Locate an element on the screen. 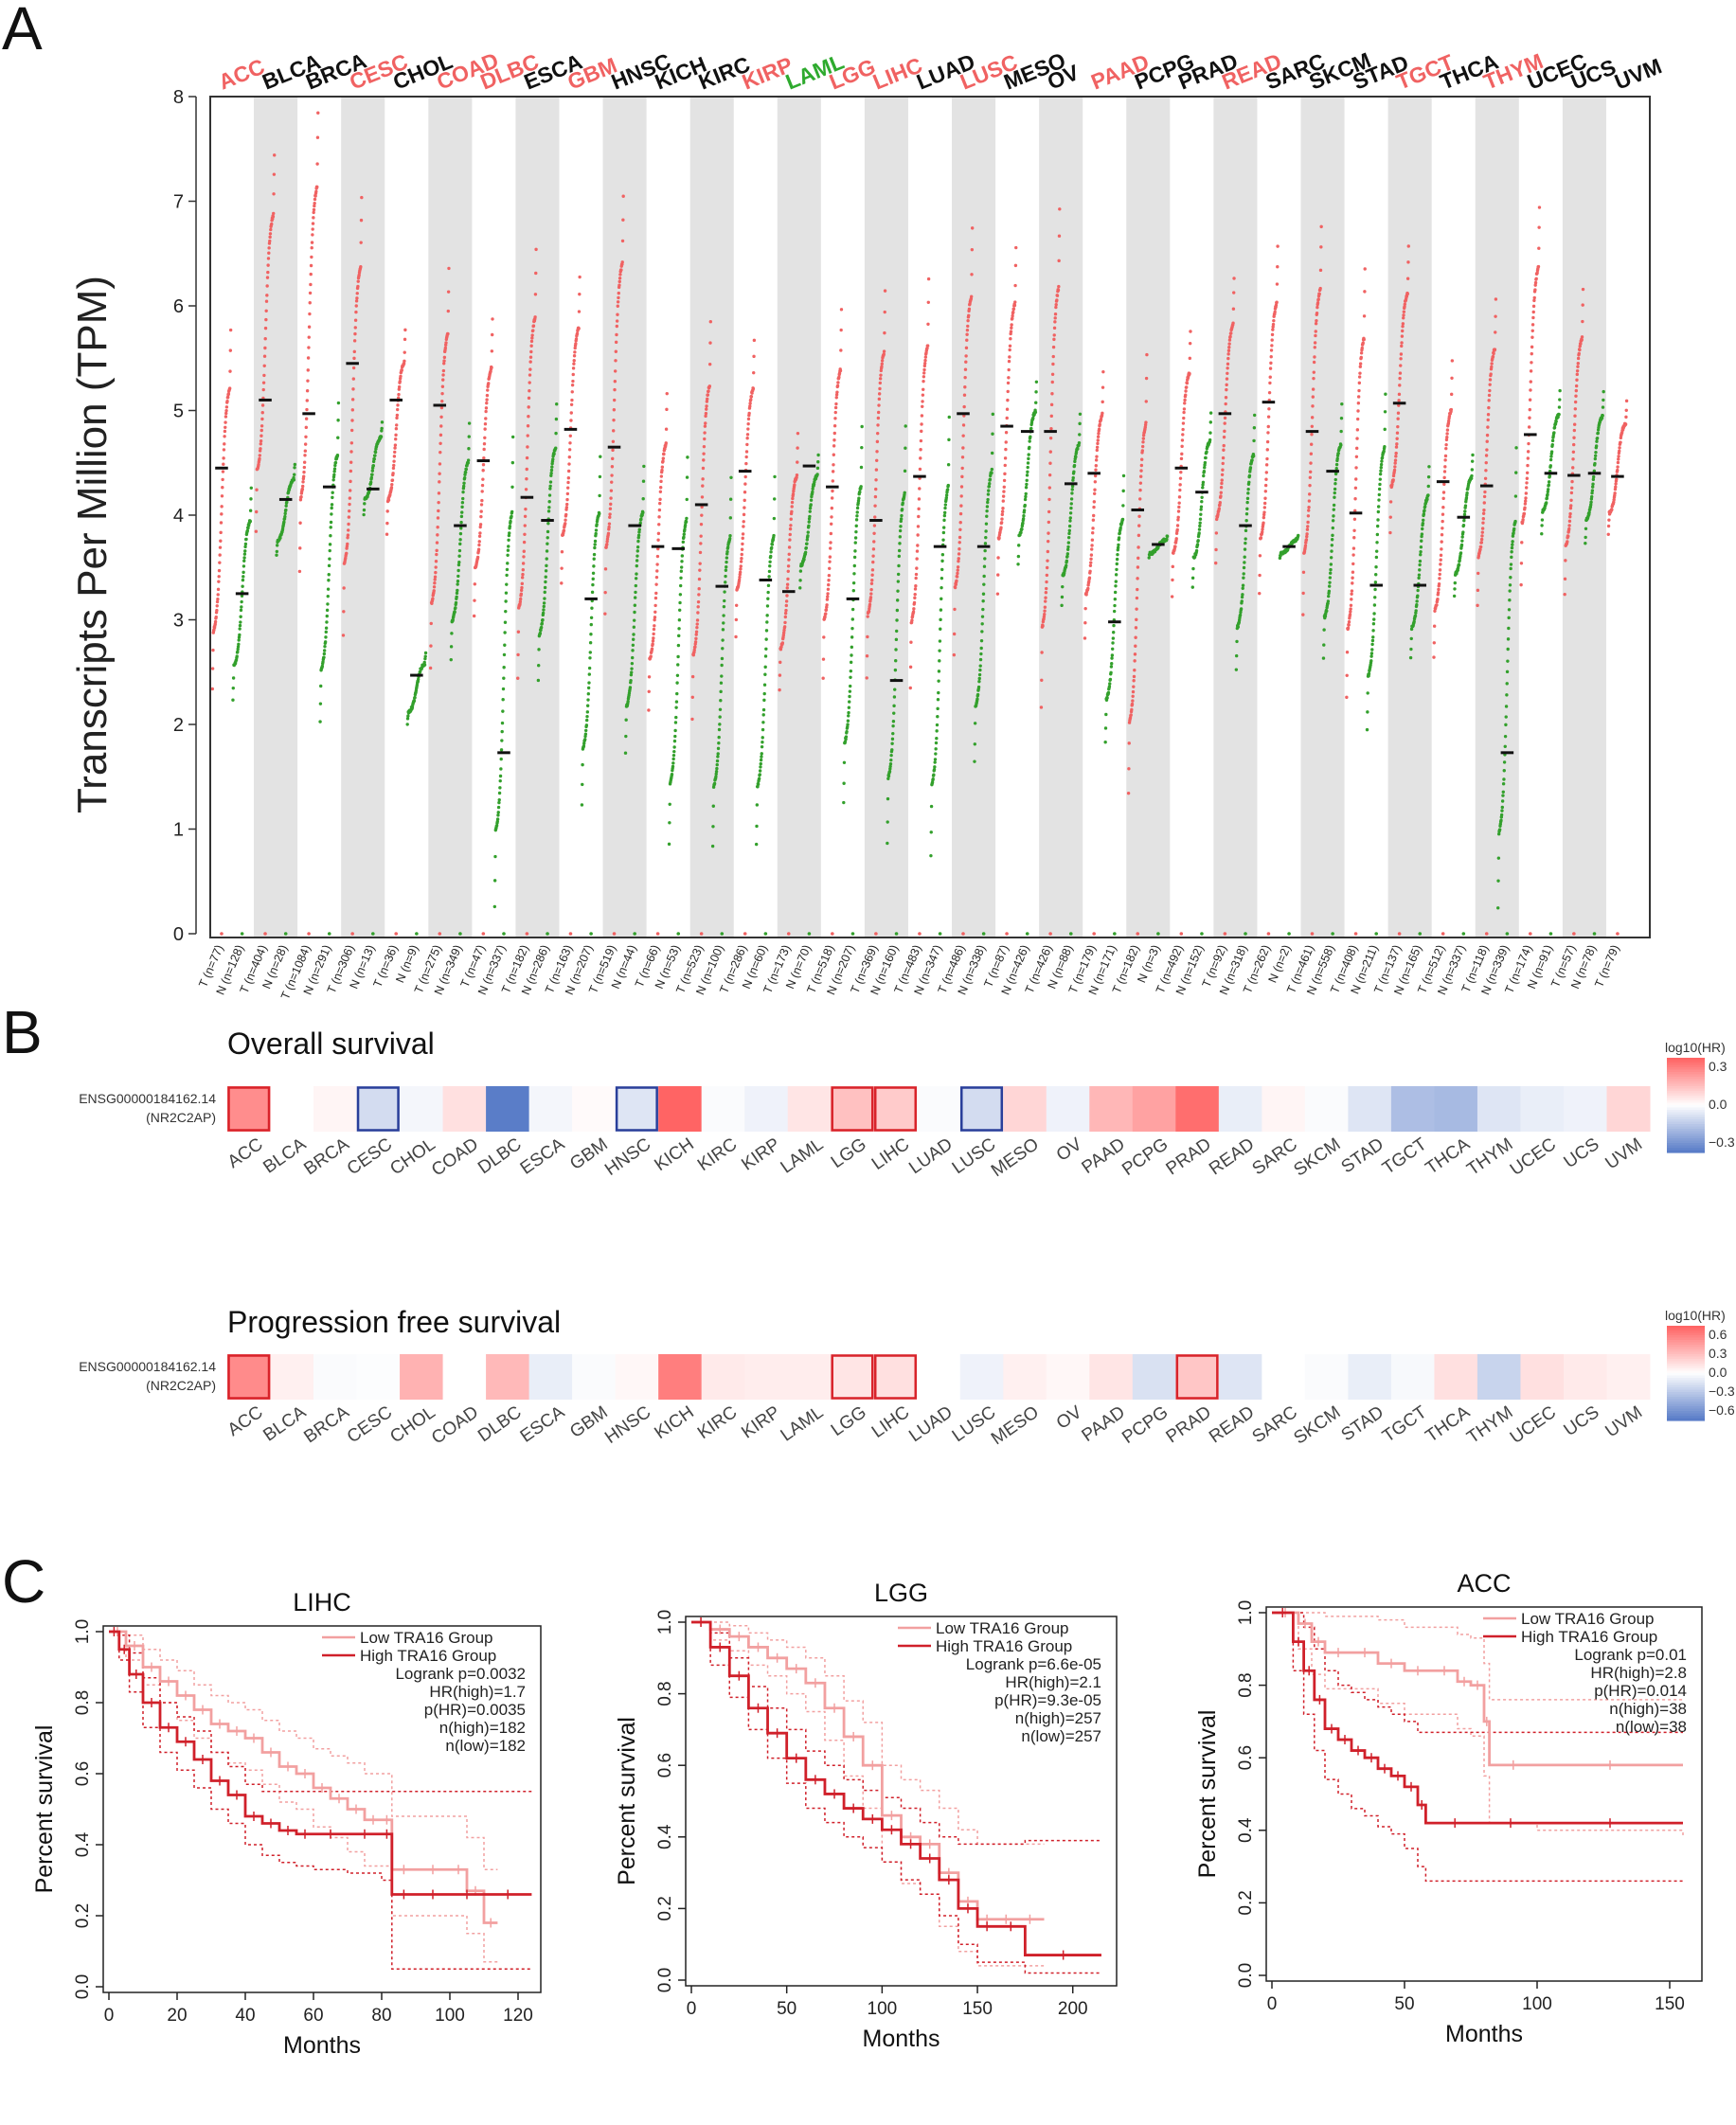 This screenshot has height=2125, width=1736. km-stat-text: HR(high)=1.7 is located at coordinates (477, 1692).